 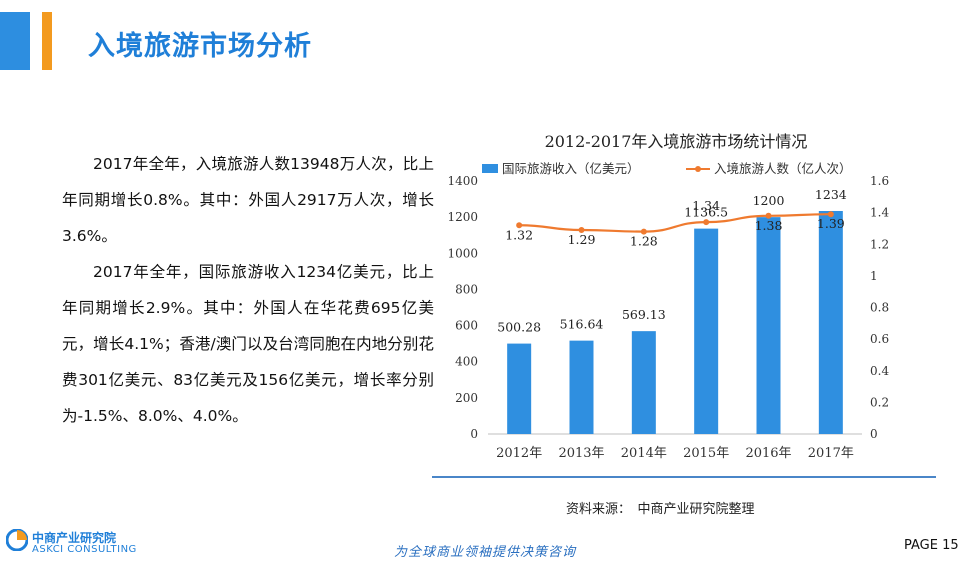 I want to click on y-right-tick-label: 1.4, so click(x=879, y=213).